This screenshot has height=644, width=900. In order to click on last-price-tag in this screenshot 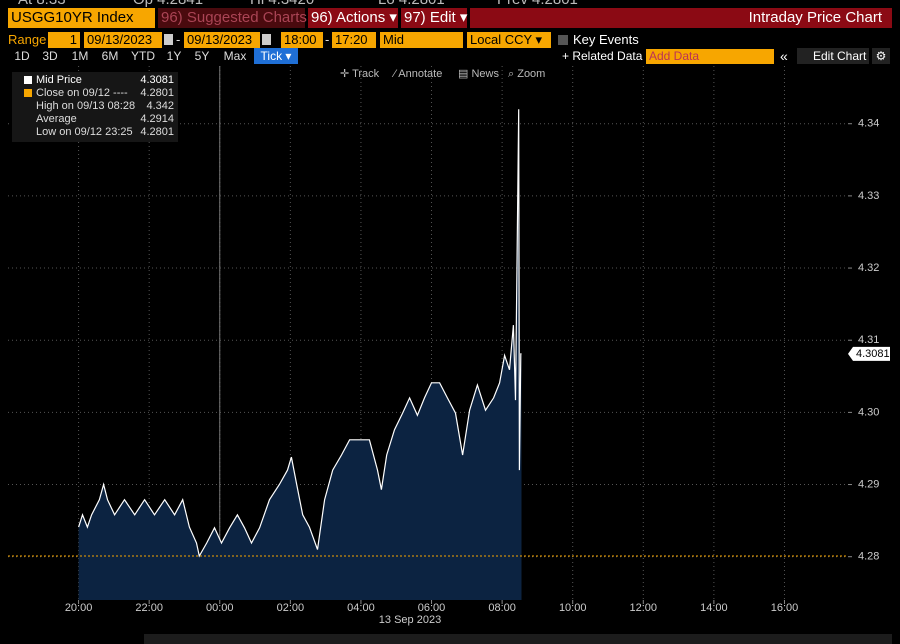, I will do `click(869, 353)`.